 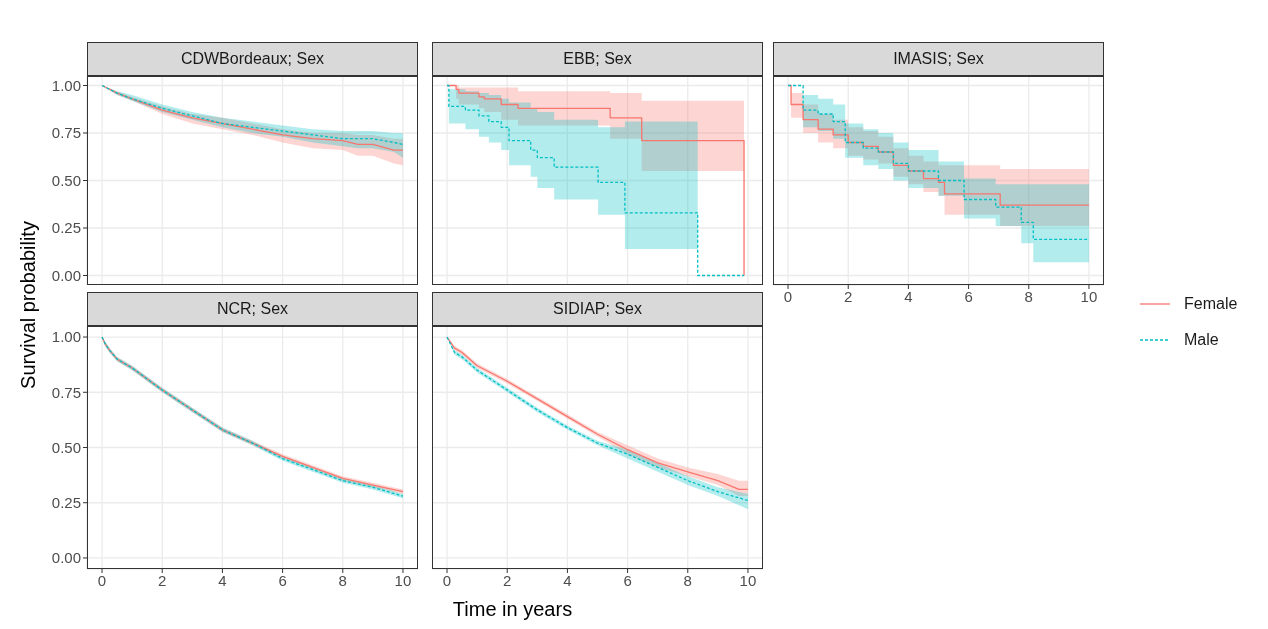 What do you see at coordinates (1201, 340) in the screenshot?
I see `legend-label: Male` at bounding box center [1201, 340].